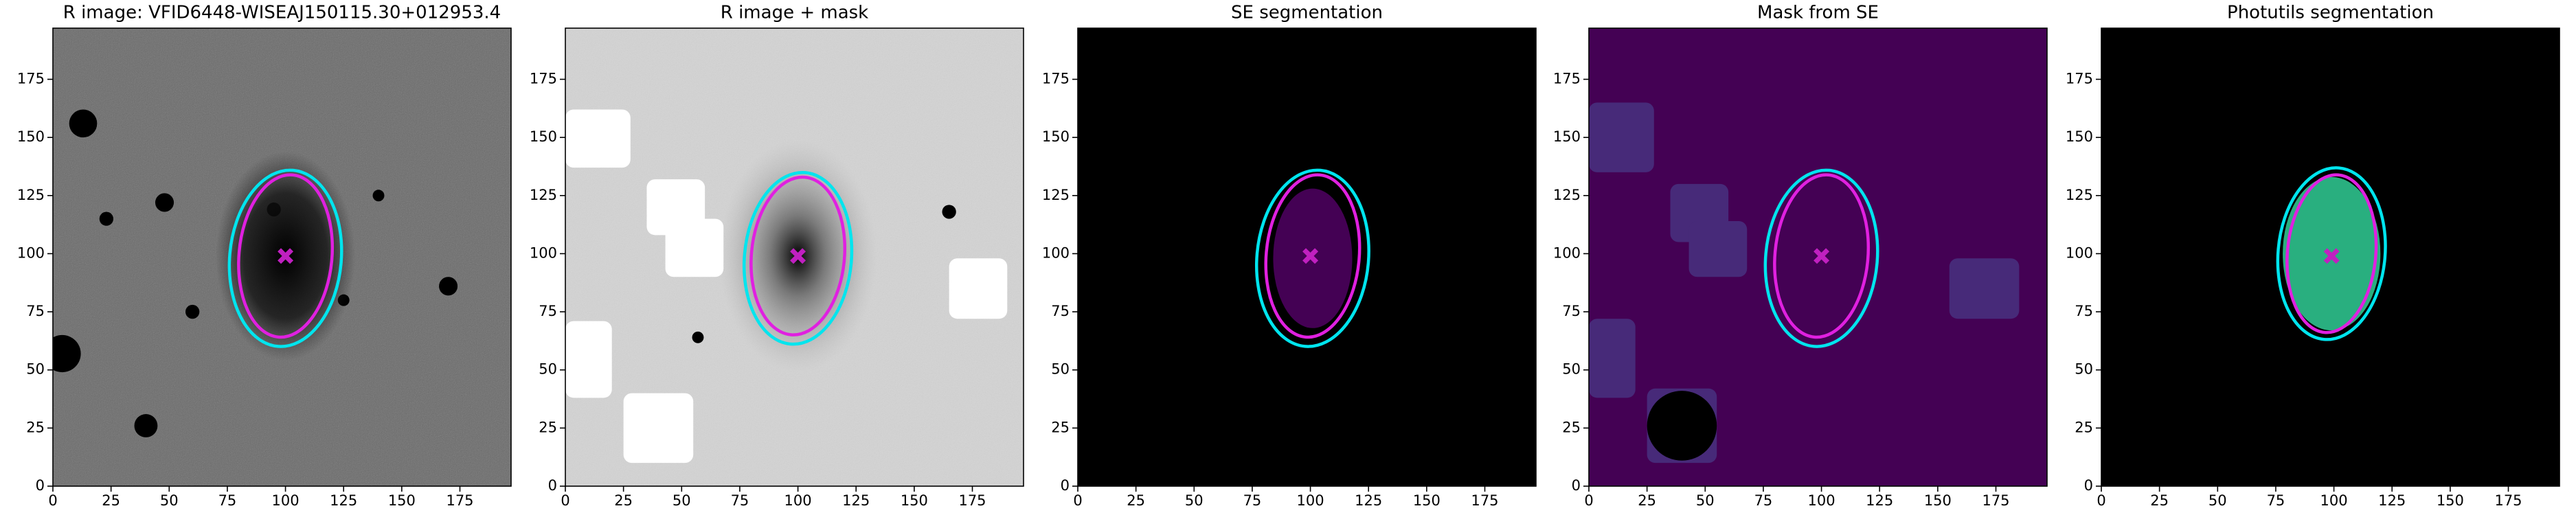 Image resolution: width=2576 pixels, height=515 pixels. I want to click on panel-title: R image + mask, so click(795, 13).